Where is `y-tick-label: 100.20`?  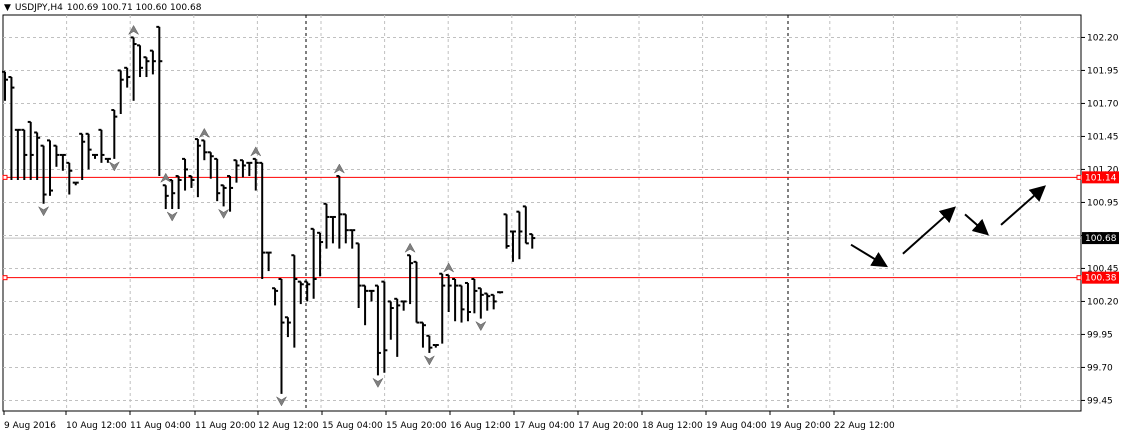
y-tick-label: 100.20 is located at coordinates (1103, 302).